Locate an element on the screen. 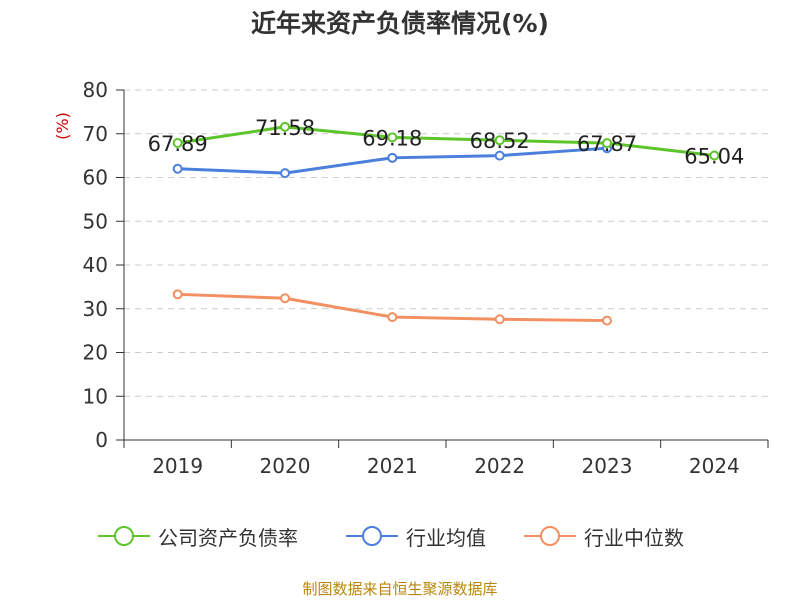  legend-label-industry-median: 行业中位数 is located at coordinates (634, 537).